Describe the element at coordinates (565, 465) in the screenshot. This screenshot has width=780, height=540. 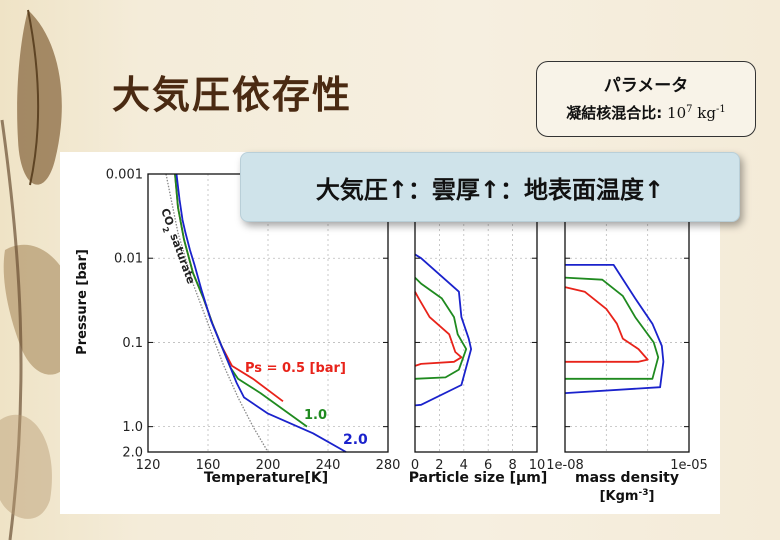
I see `mass-density-x-tick-label: 1e-08` at that location.